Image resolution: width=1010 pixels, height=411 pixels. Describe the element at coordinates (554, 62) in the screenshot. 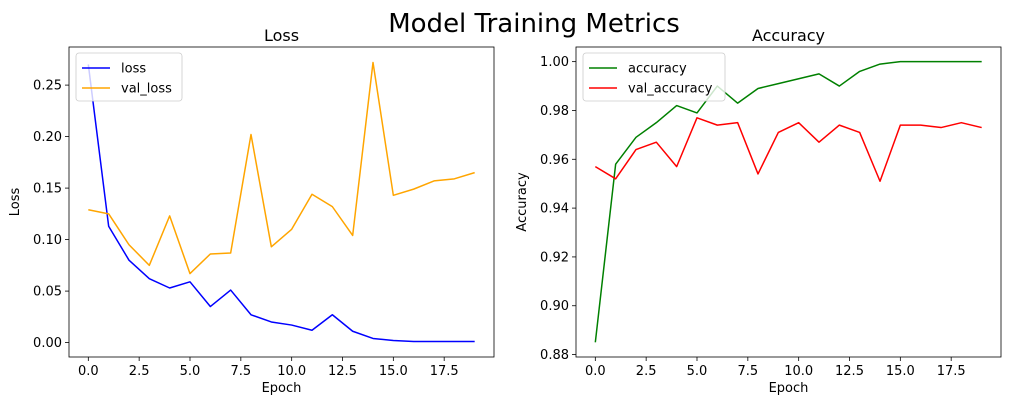

I see `y-tick-label: 1.00` at that location.